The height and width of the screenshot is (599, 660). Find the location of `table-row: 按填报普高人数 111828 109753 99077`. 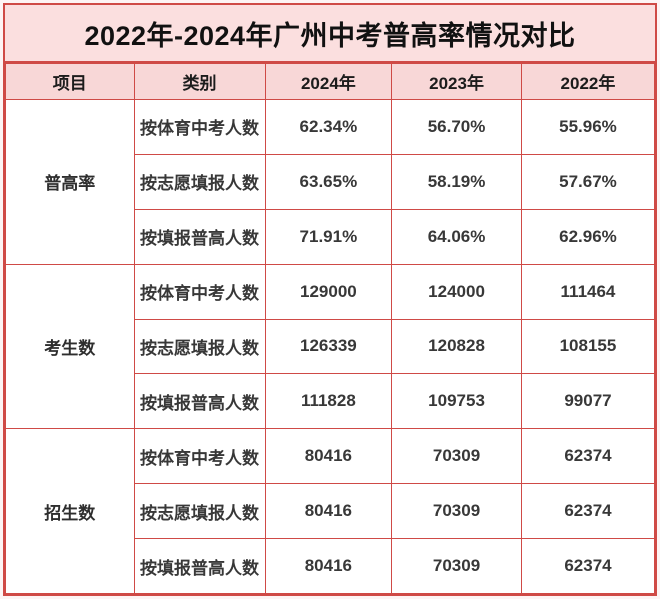

table-row: 按填报普高人数 111828 109753 99077 is located at coordinates (331, 401).